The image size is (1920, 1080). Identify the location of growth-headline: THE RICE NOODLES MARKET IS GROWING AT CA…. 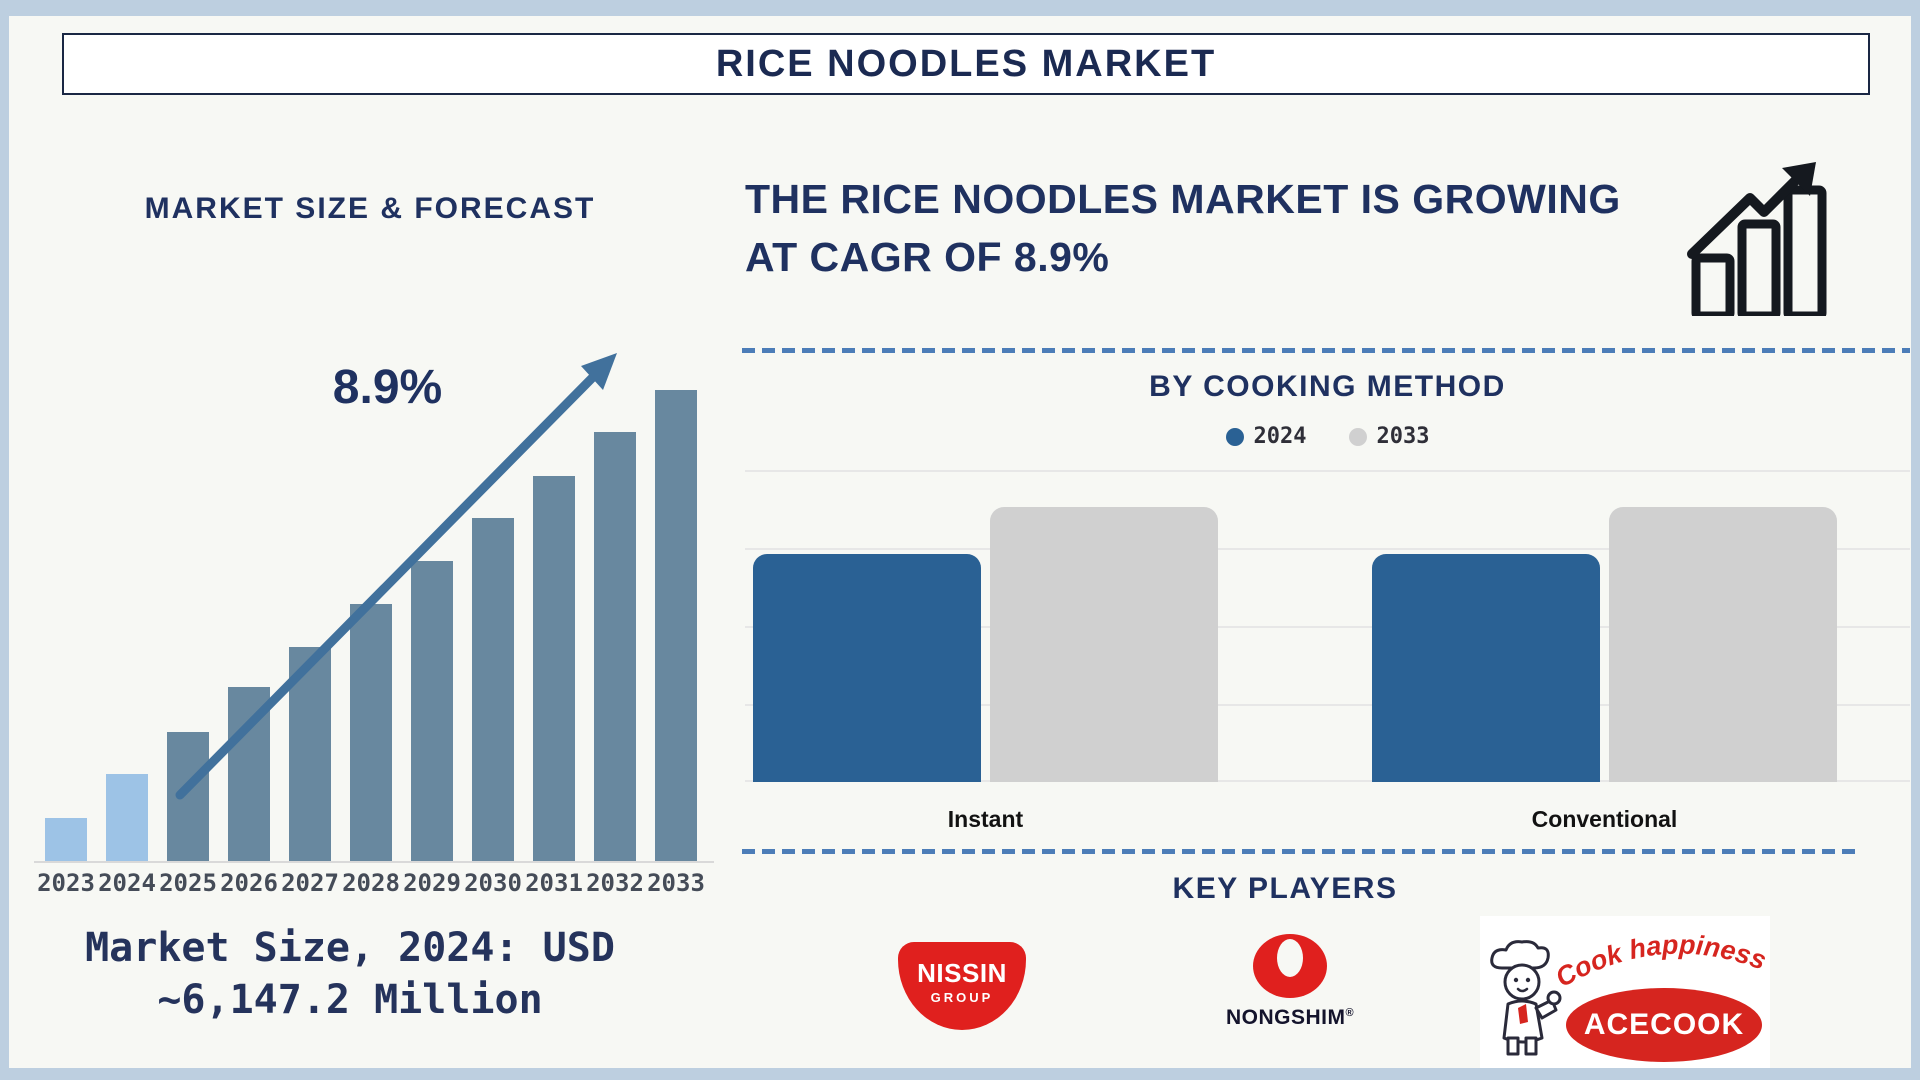
(1220, 228).